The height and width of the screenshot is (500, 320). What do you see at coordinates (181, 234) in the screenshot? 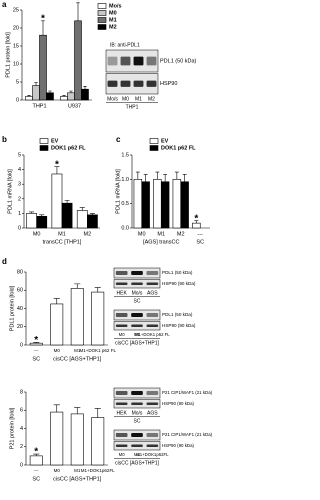
I see `x-tick-label: M2` at bounding box center [181, 234].